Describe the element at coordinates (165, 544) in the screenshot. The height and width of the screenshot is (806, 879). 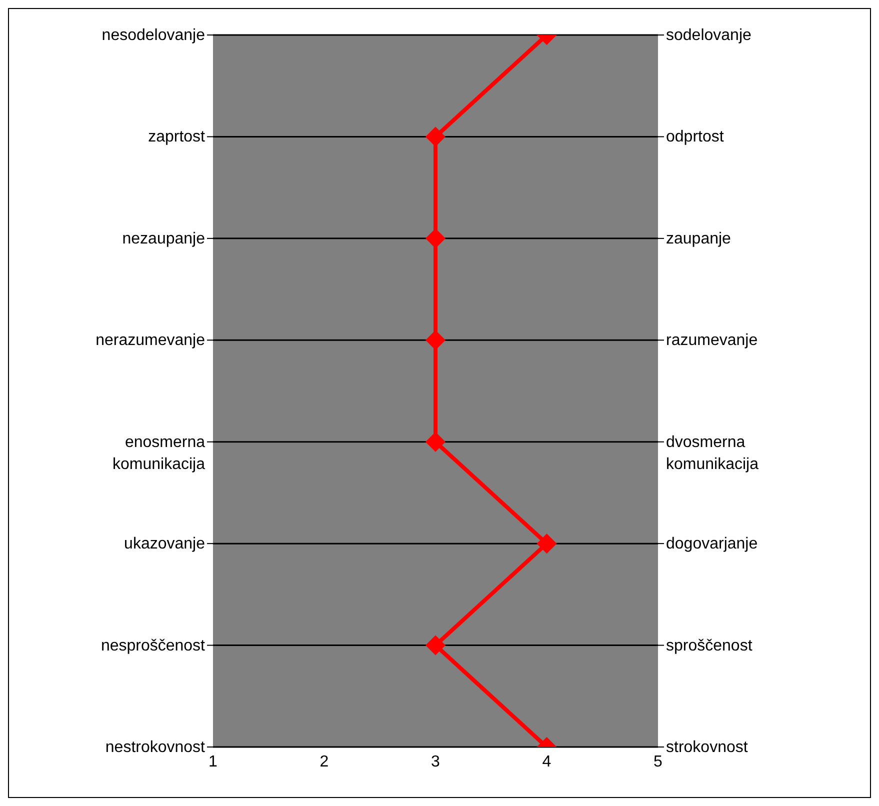
I see `y-tick-label: ukazovanje` at that location.